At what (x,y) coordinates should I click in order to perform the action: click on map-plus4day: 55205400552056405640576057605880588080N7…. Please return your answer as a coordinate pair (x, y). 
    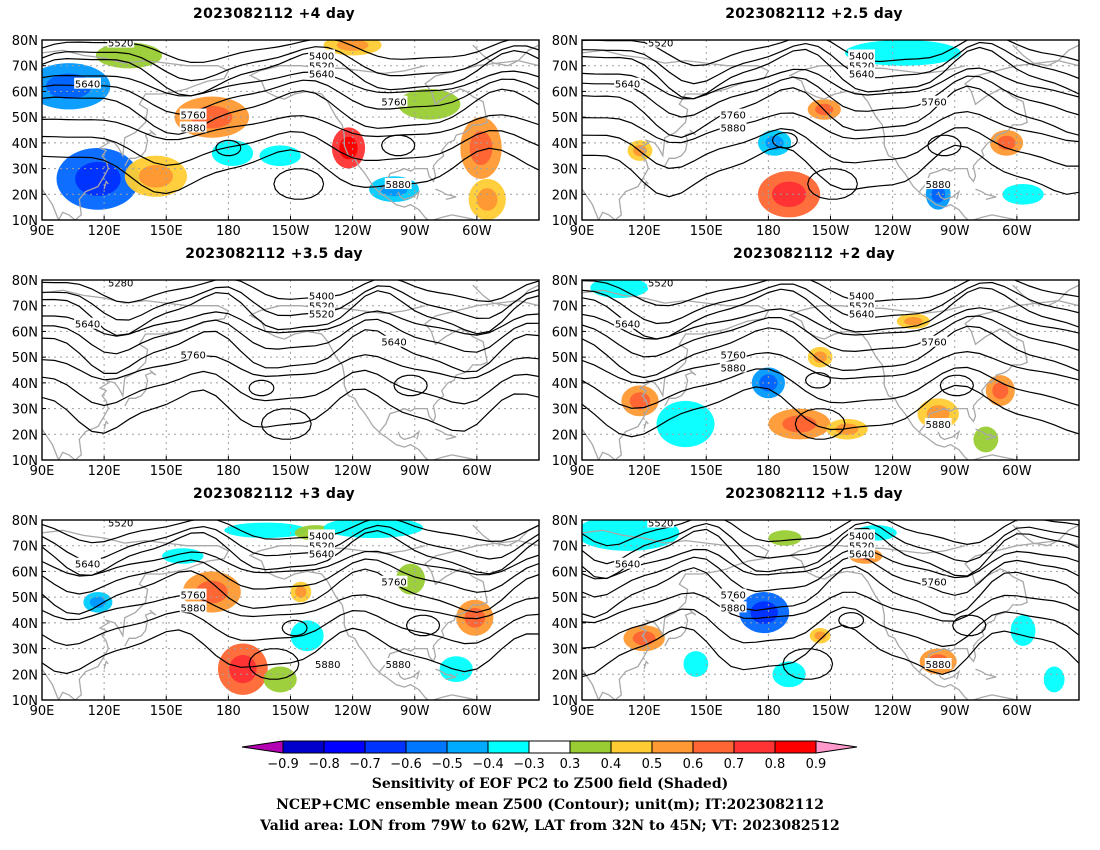
    Looking at the image, I should click on (276, 136).